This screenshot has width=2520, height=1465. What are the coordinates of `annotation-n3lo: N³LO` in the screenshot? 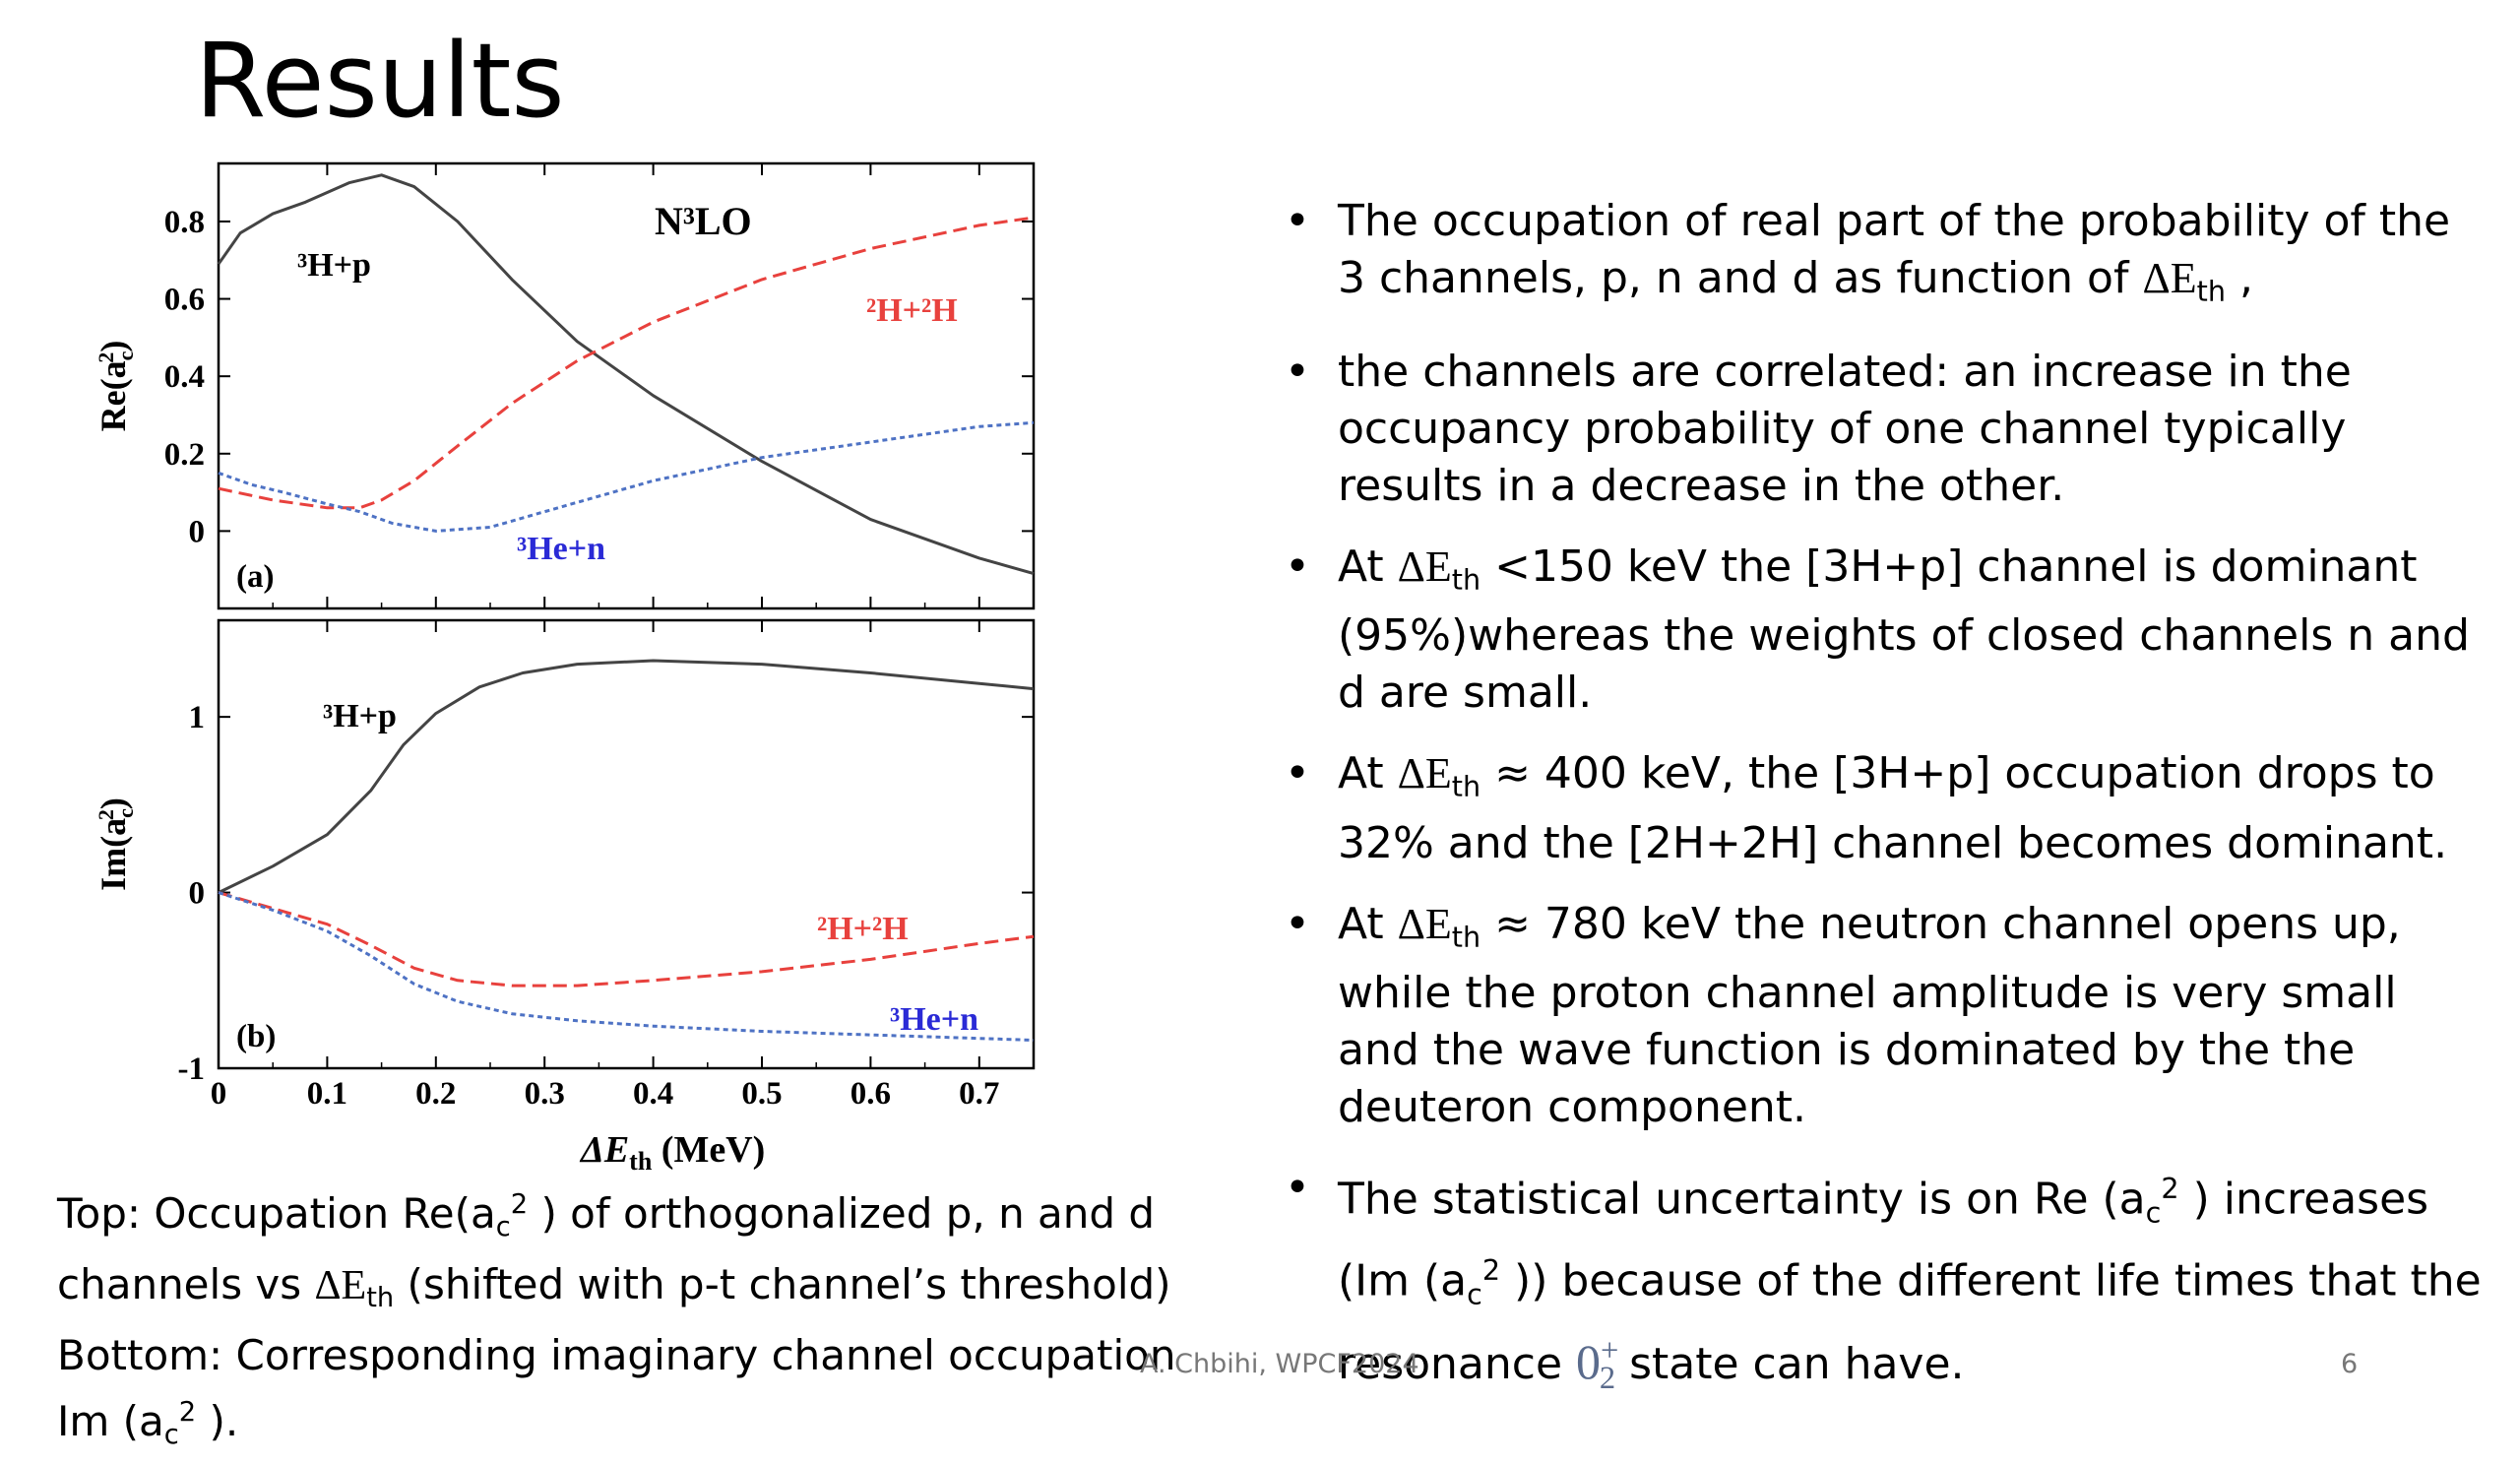 It's located at (703, 221).